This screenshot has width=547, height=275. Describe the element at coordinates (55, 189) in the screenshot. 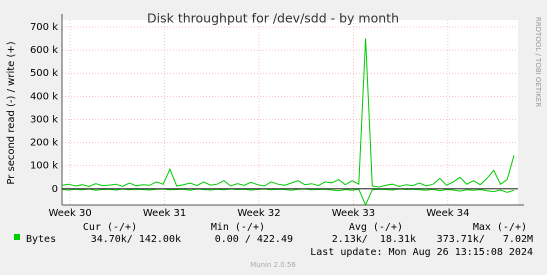

I see `y-tick-label: 0` at that location.